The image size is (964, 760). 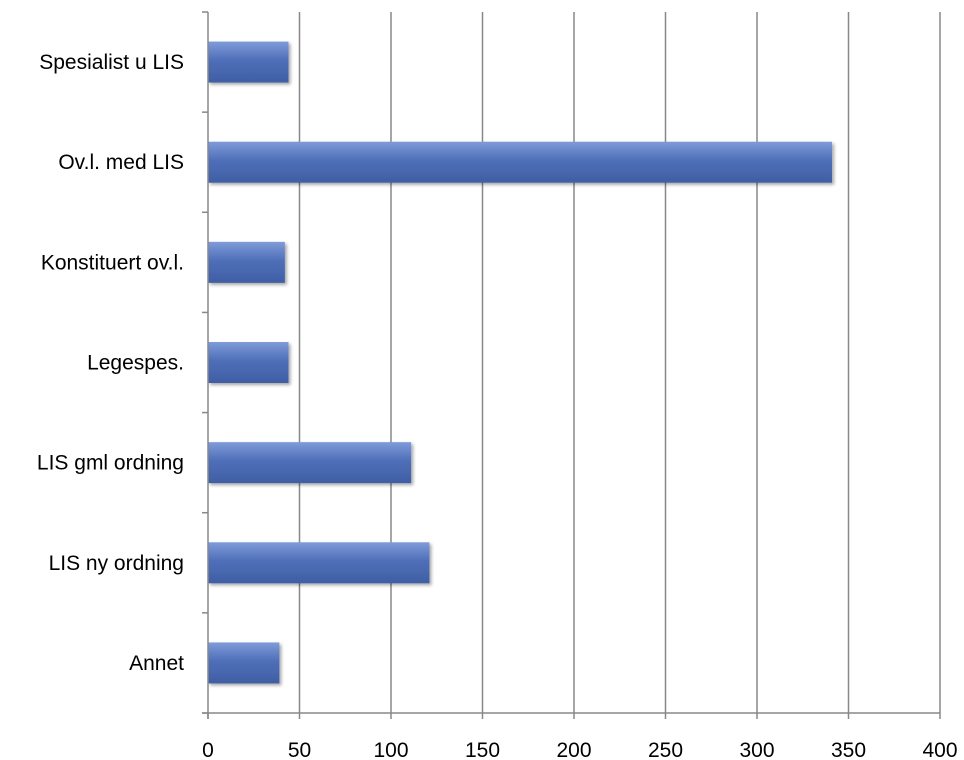 I want to click on x-tick-label-200: 200, so click(x=573, y=749).